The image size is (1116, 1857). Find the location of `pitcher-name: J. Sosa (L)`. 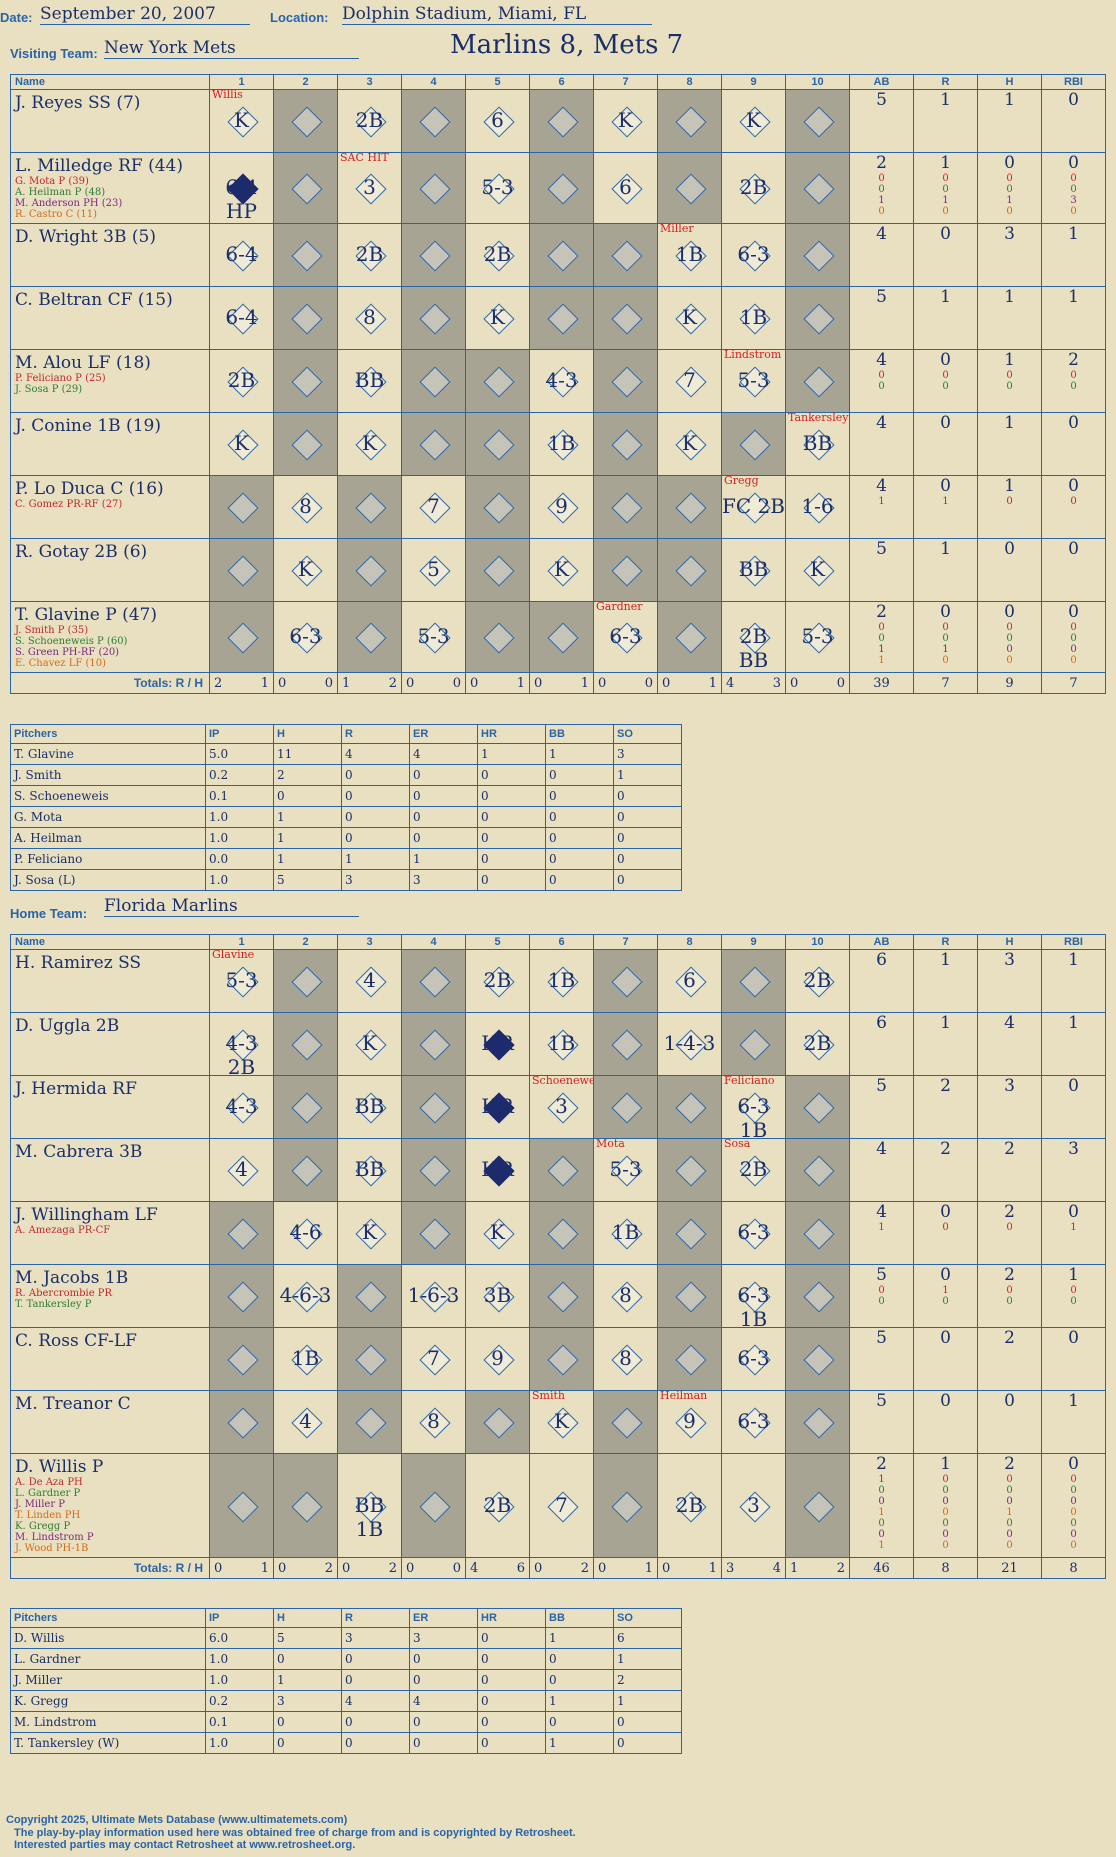

pitcher-name: J. Sosa (L) is located at coordinates (108, 880).